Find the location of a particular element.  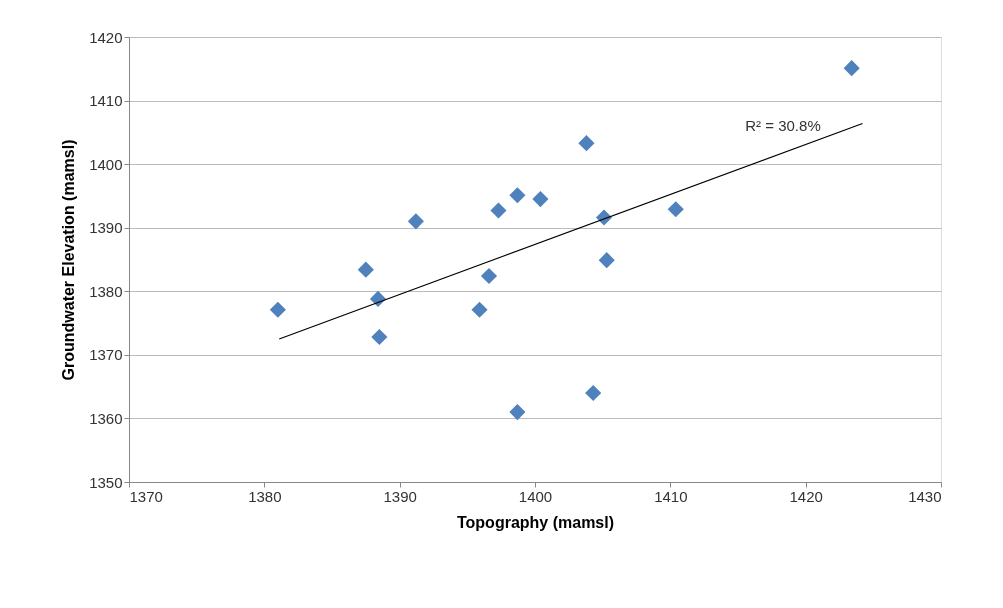

x-tick-label: 1370 is located at coordinates (146, 496).